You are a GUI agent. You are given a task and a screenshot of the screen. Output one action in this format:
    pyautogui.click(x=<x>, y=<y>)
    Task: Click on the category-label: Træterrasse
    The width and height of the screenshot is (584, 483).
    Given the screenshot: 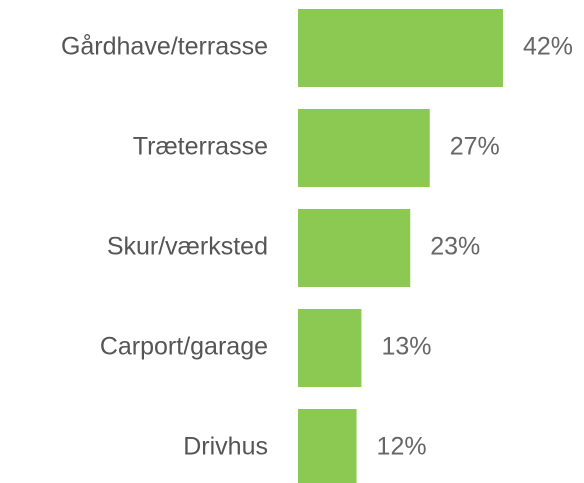 What is the action you would take?
    pyautogui.click(x=200, y=147)
    